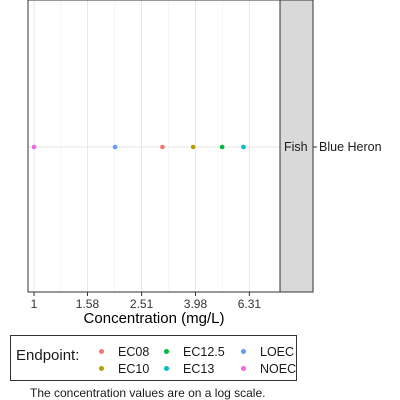  What do you see at coordinates (243, 147) in the screenshot?
I see `point-ec13` at bounding box center [243, 147].